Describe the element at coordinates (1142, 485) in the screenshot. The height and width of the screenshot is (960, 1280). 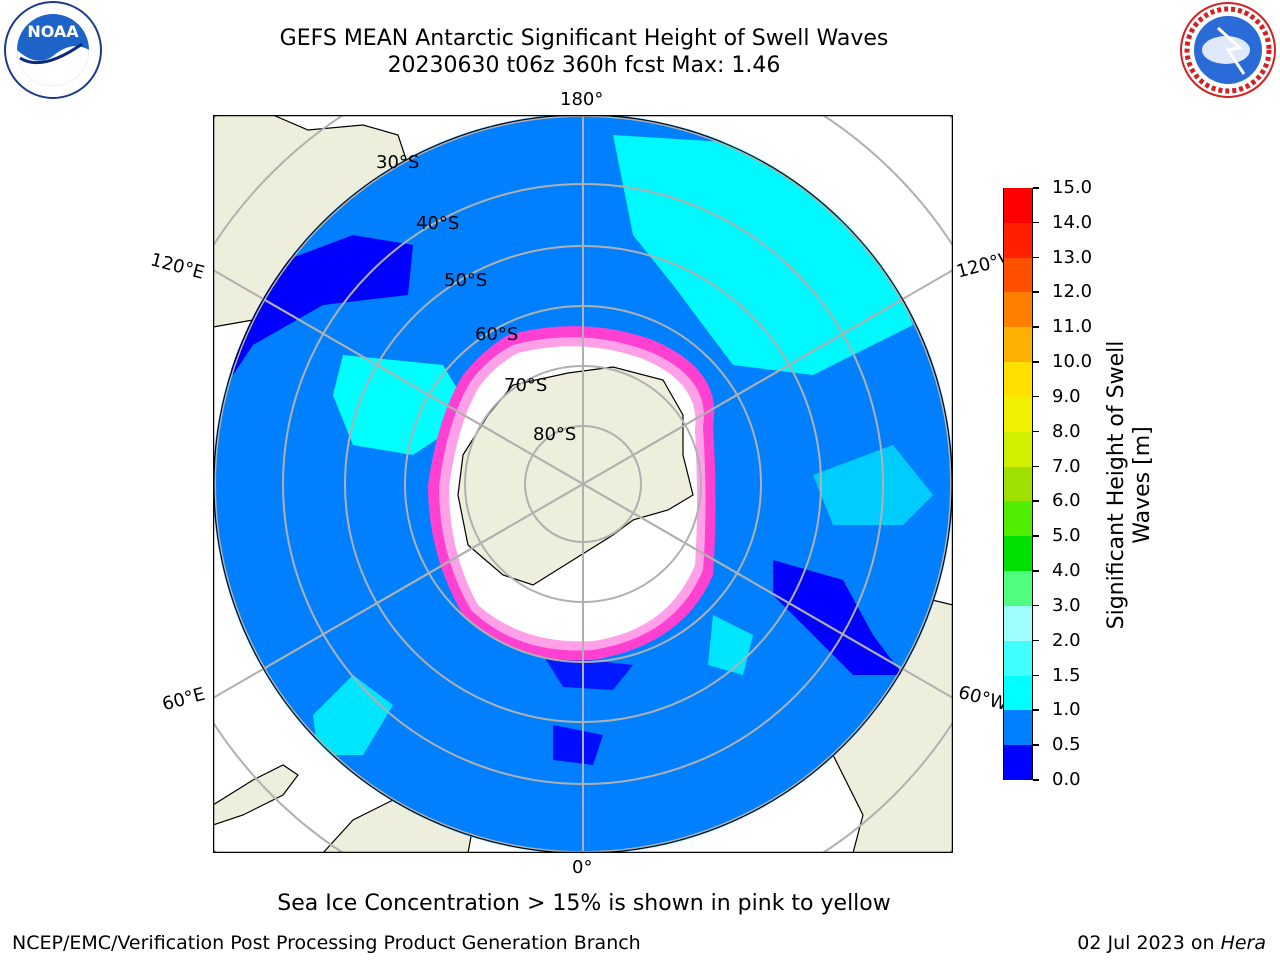
I see `colorbar-label-line2: Waves [m]` at that location.